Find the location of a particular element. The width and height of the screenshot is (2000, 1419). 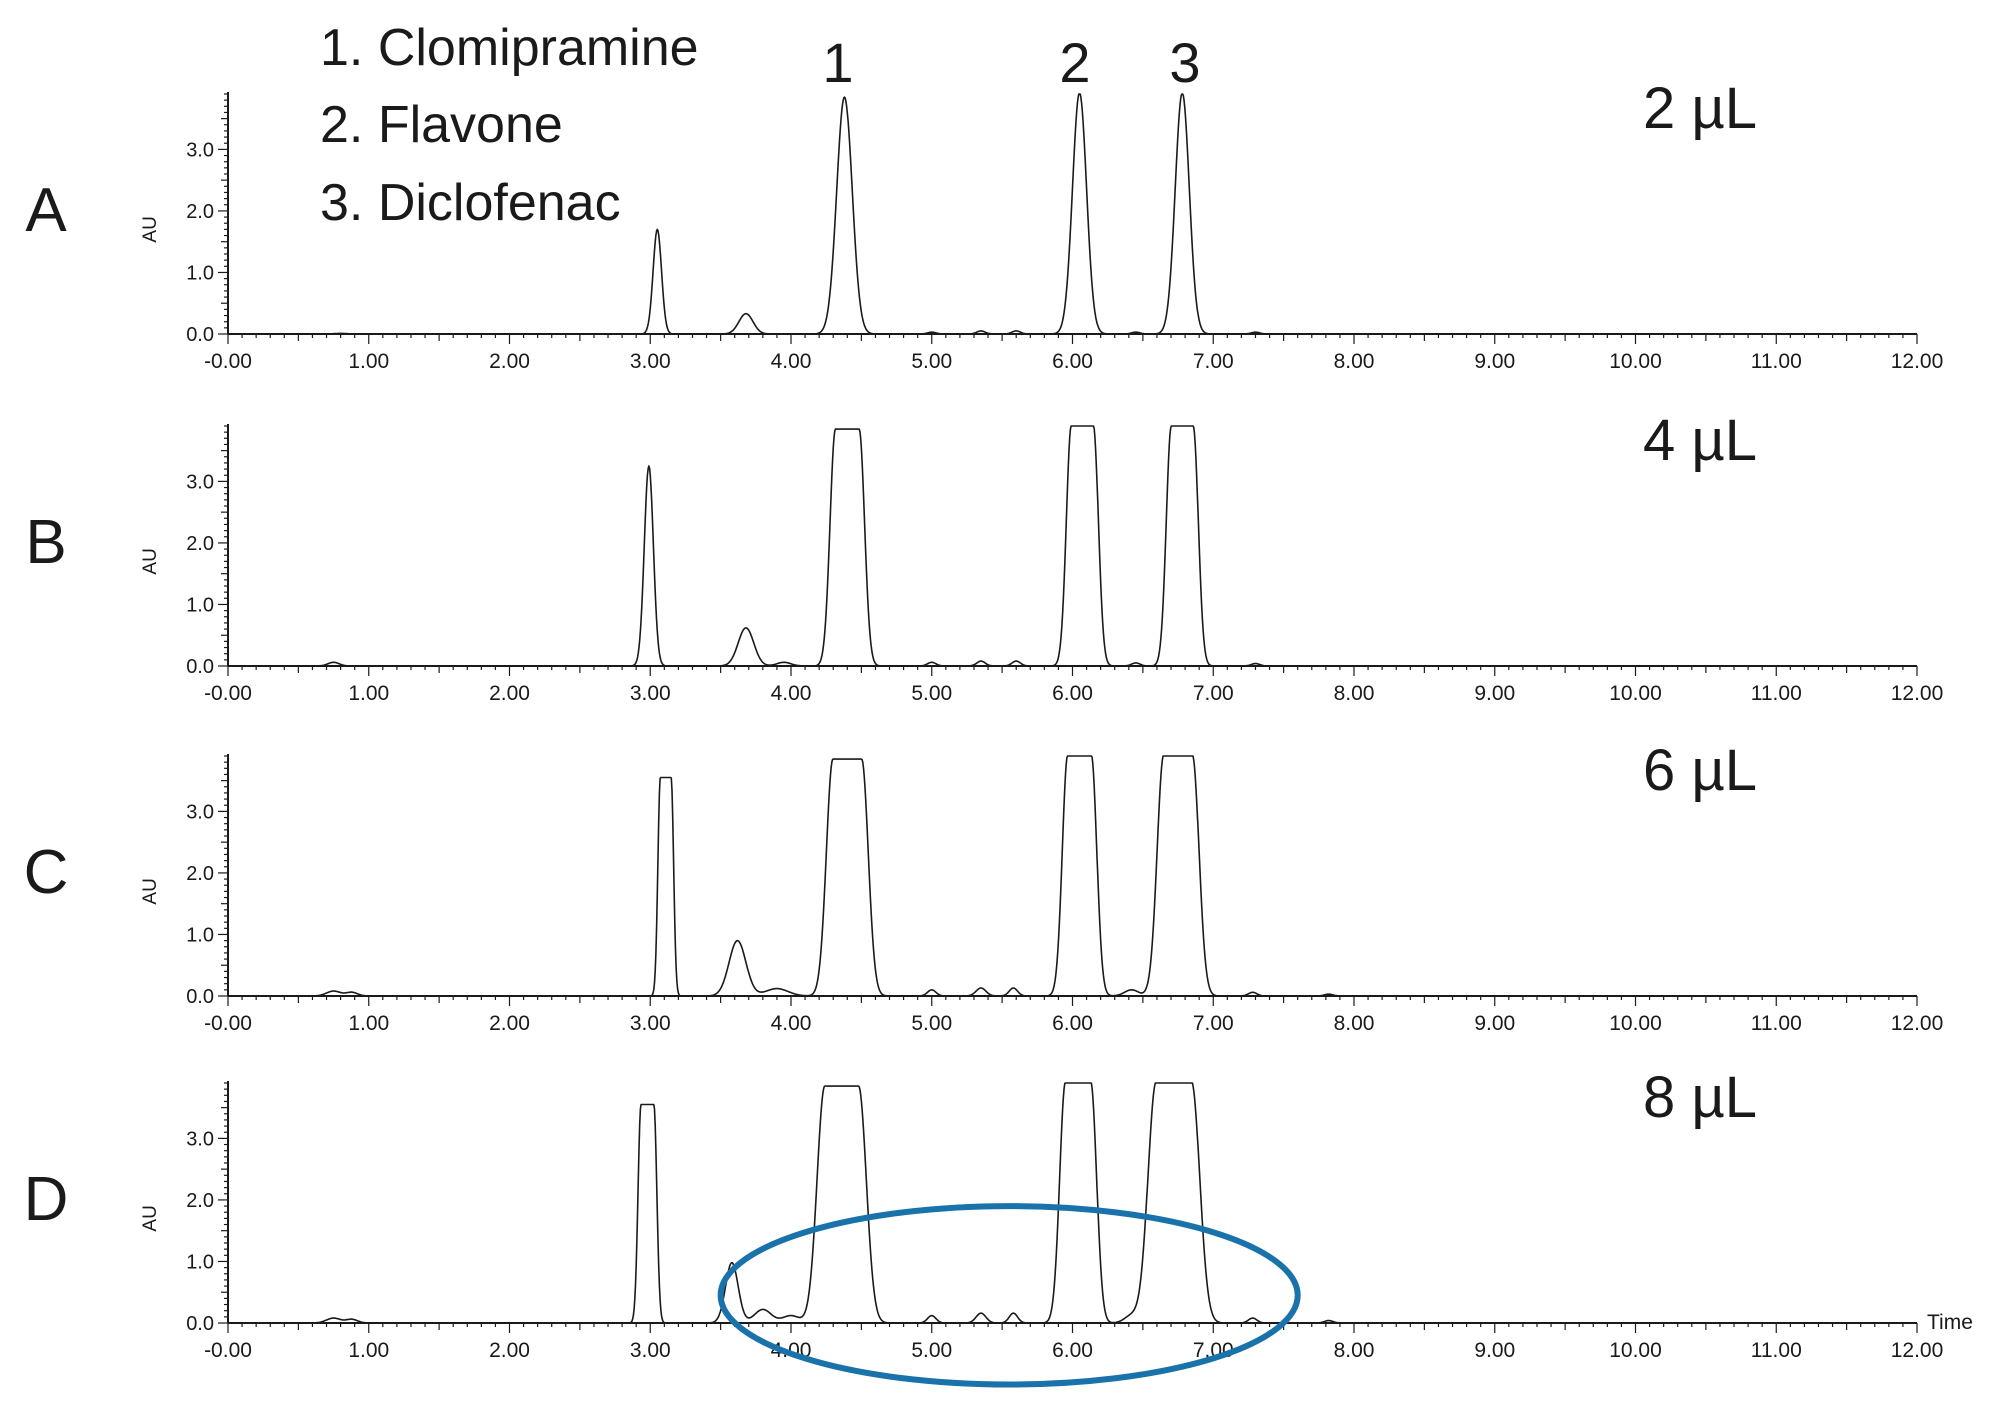

legend-item-3: 3. Diclofenac is located at coordinates (470, 203).